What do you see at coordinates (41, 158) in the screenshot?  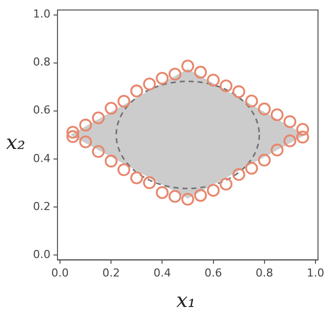 I see `y-tick-label: 0.4` at bounding box center [41, 158].